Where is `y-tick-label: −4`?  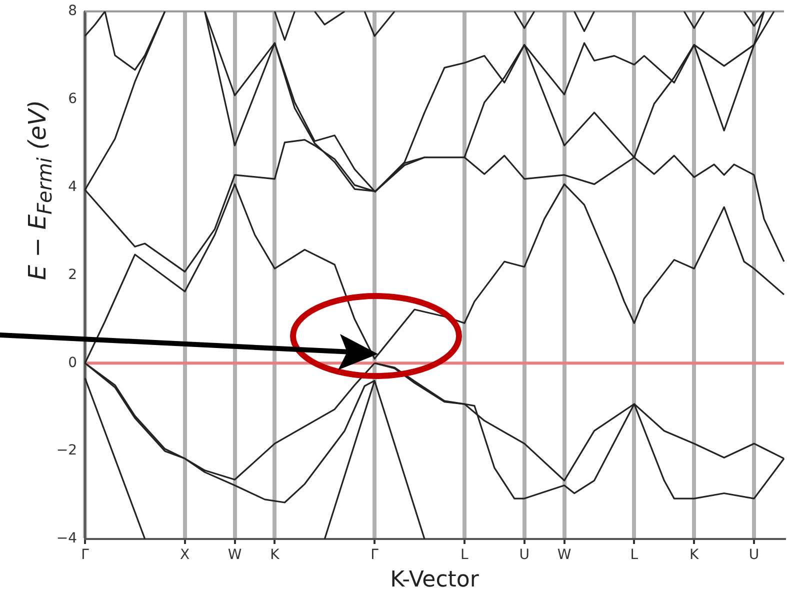
y-tick-label: −4 is located at coordinates (67, 538).